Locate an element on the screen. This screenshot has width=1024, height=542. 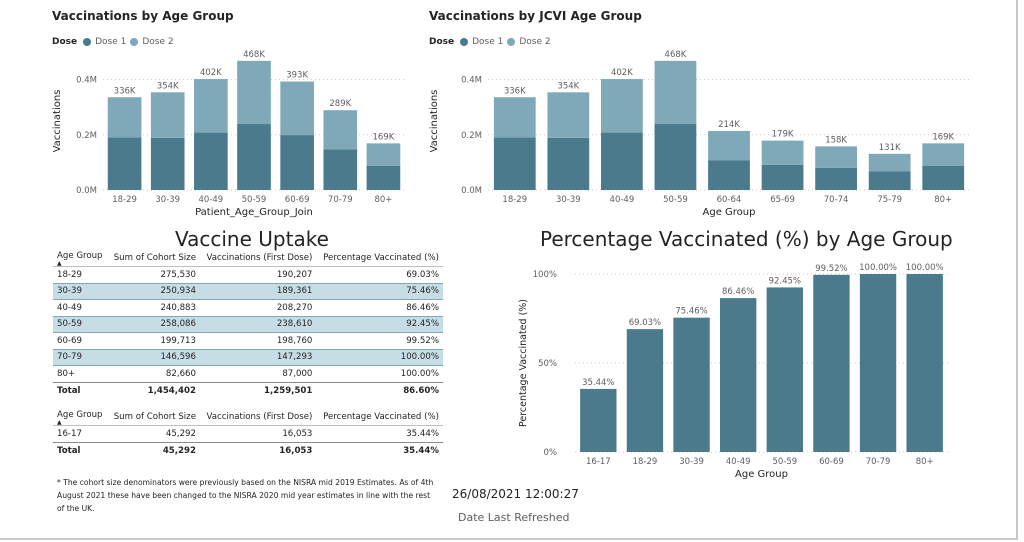
table-cell: 199,713 is located at coordinates (178, 340).